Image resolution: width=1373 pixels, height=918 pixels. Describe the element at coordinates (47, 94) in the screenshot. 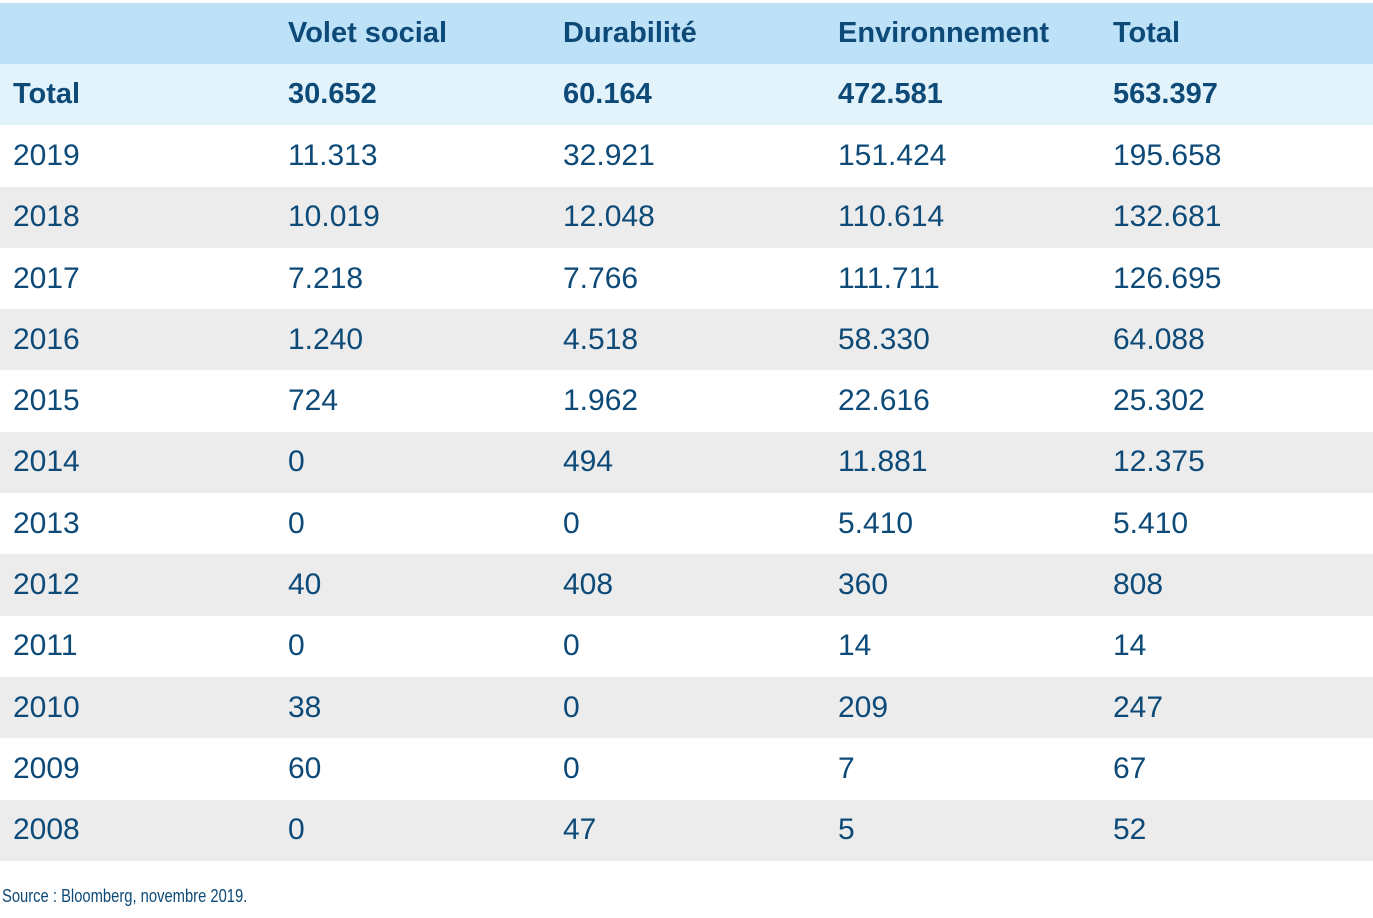

I see `total-label: Total` at that location.